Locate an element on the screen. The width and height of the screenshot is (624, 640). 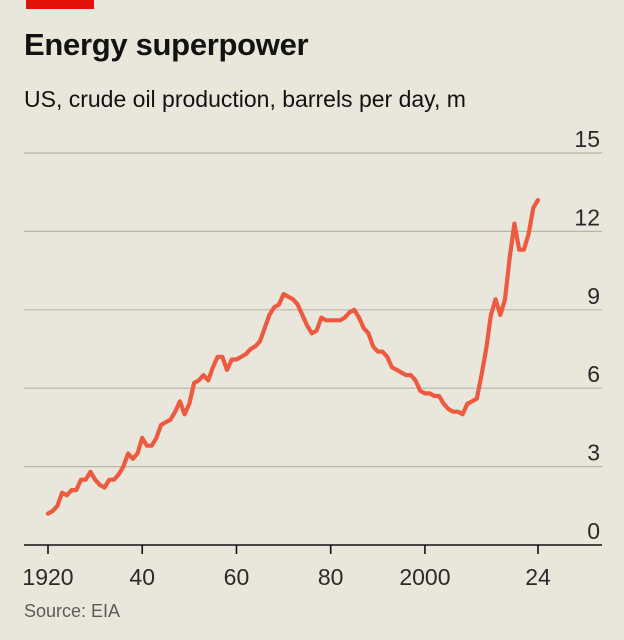
y-tick-labels: 0 3 6 9 12 15 is located at coordinates (587, 335).